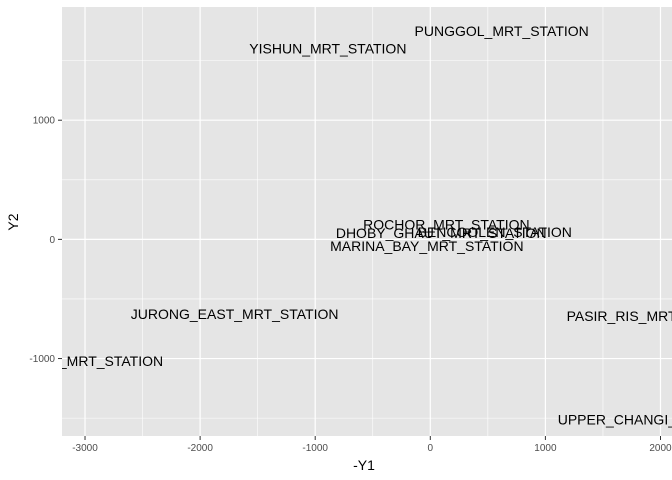  What do you see at coordinates (13, 221) in the screenshot?
I see `y-axis-title: Y2` at bounding box center [13, 221].